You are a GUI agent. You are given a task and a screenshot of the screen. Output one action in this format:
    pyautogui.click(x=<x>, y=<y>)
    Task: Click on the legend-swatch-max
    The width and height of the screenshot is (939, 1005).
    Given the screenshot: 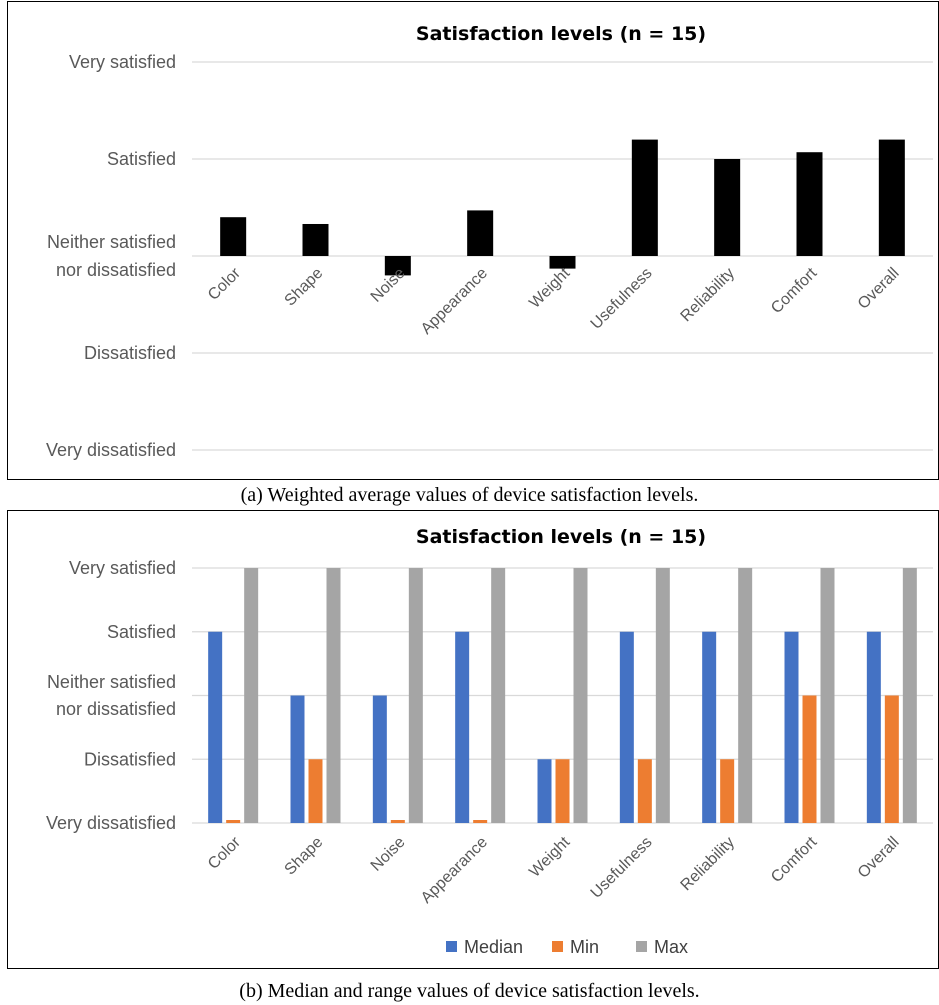 What is the action you would take?
    pyautogui.click(x=641, y=946)
    